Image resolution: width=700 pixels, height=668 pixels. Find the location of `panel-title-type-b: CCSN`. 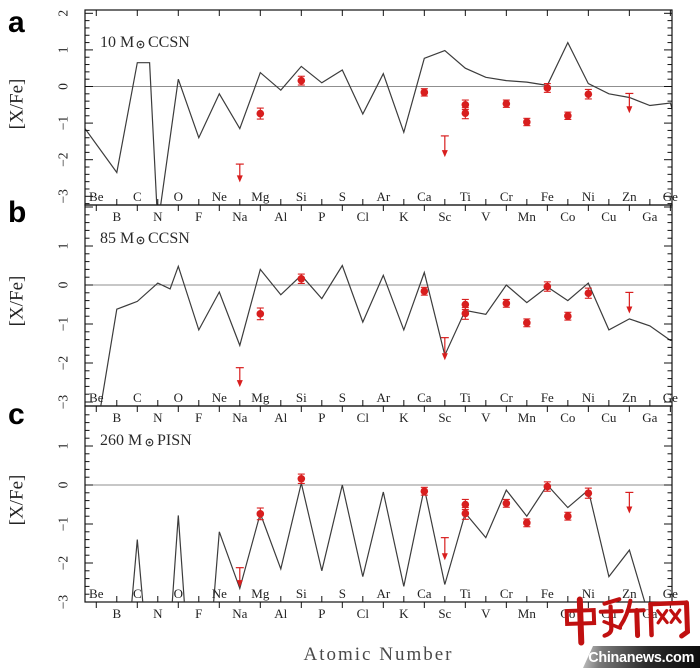

panel-title-type-b: CCSN is located at coordinates (169, 238).